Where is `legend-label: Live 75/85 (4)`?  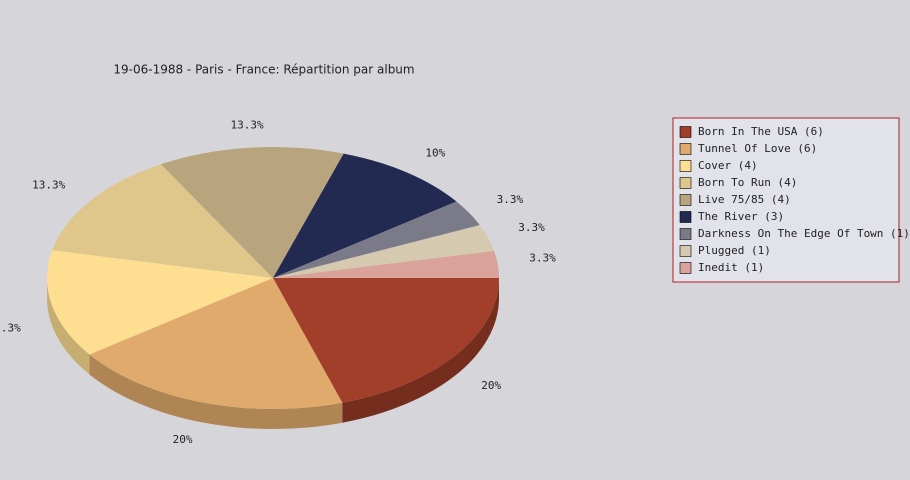 legend-label: Live 75/85 (4) is located at coordinates (744, 199).